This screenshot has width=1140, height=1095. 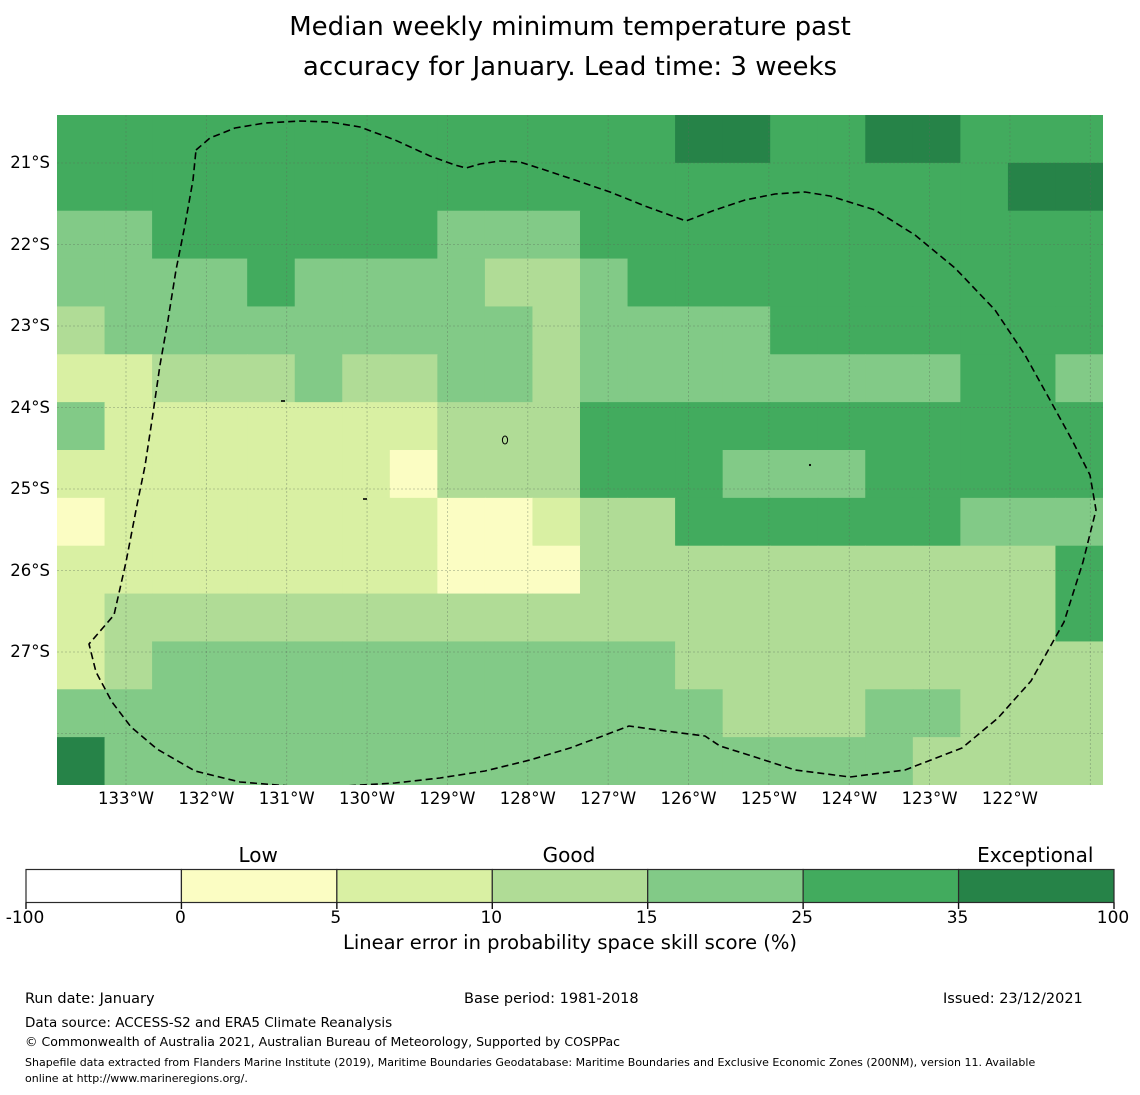 I want to click on x-tick-label: 123°W, so click(x=929, y=798).